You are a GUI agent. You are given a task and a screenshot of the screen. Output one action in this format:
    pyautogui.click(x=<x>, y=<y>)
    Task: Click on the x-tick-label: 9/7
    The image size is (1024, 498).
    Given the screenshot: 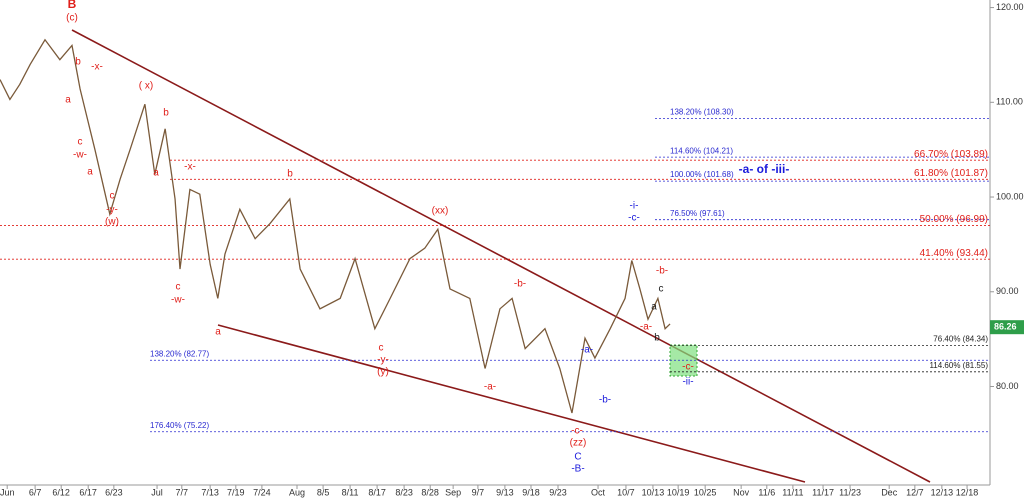 What is the action you would take?
    pyautogui.click(x=478, y=492)
    